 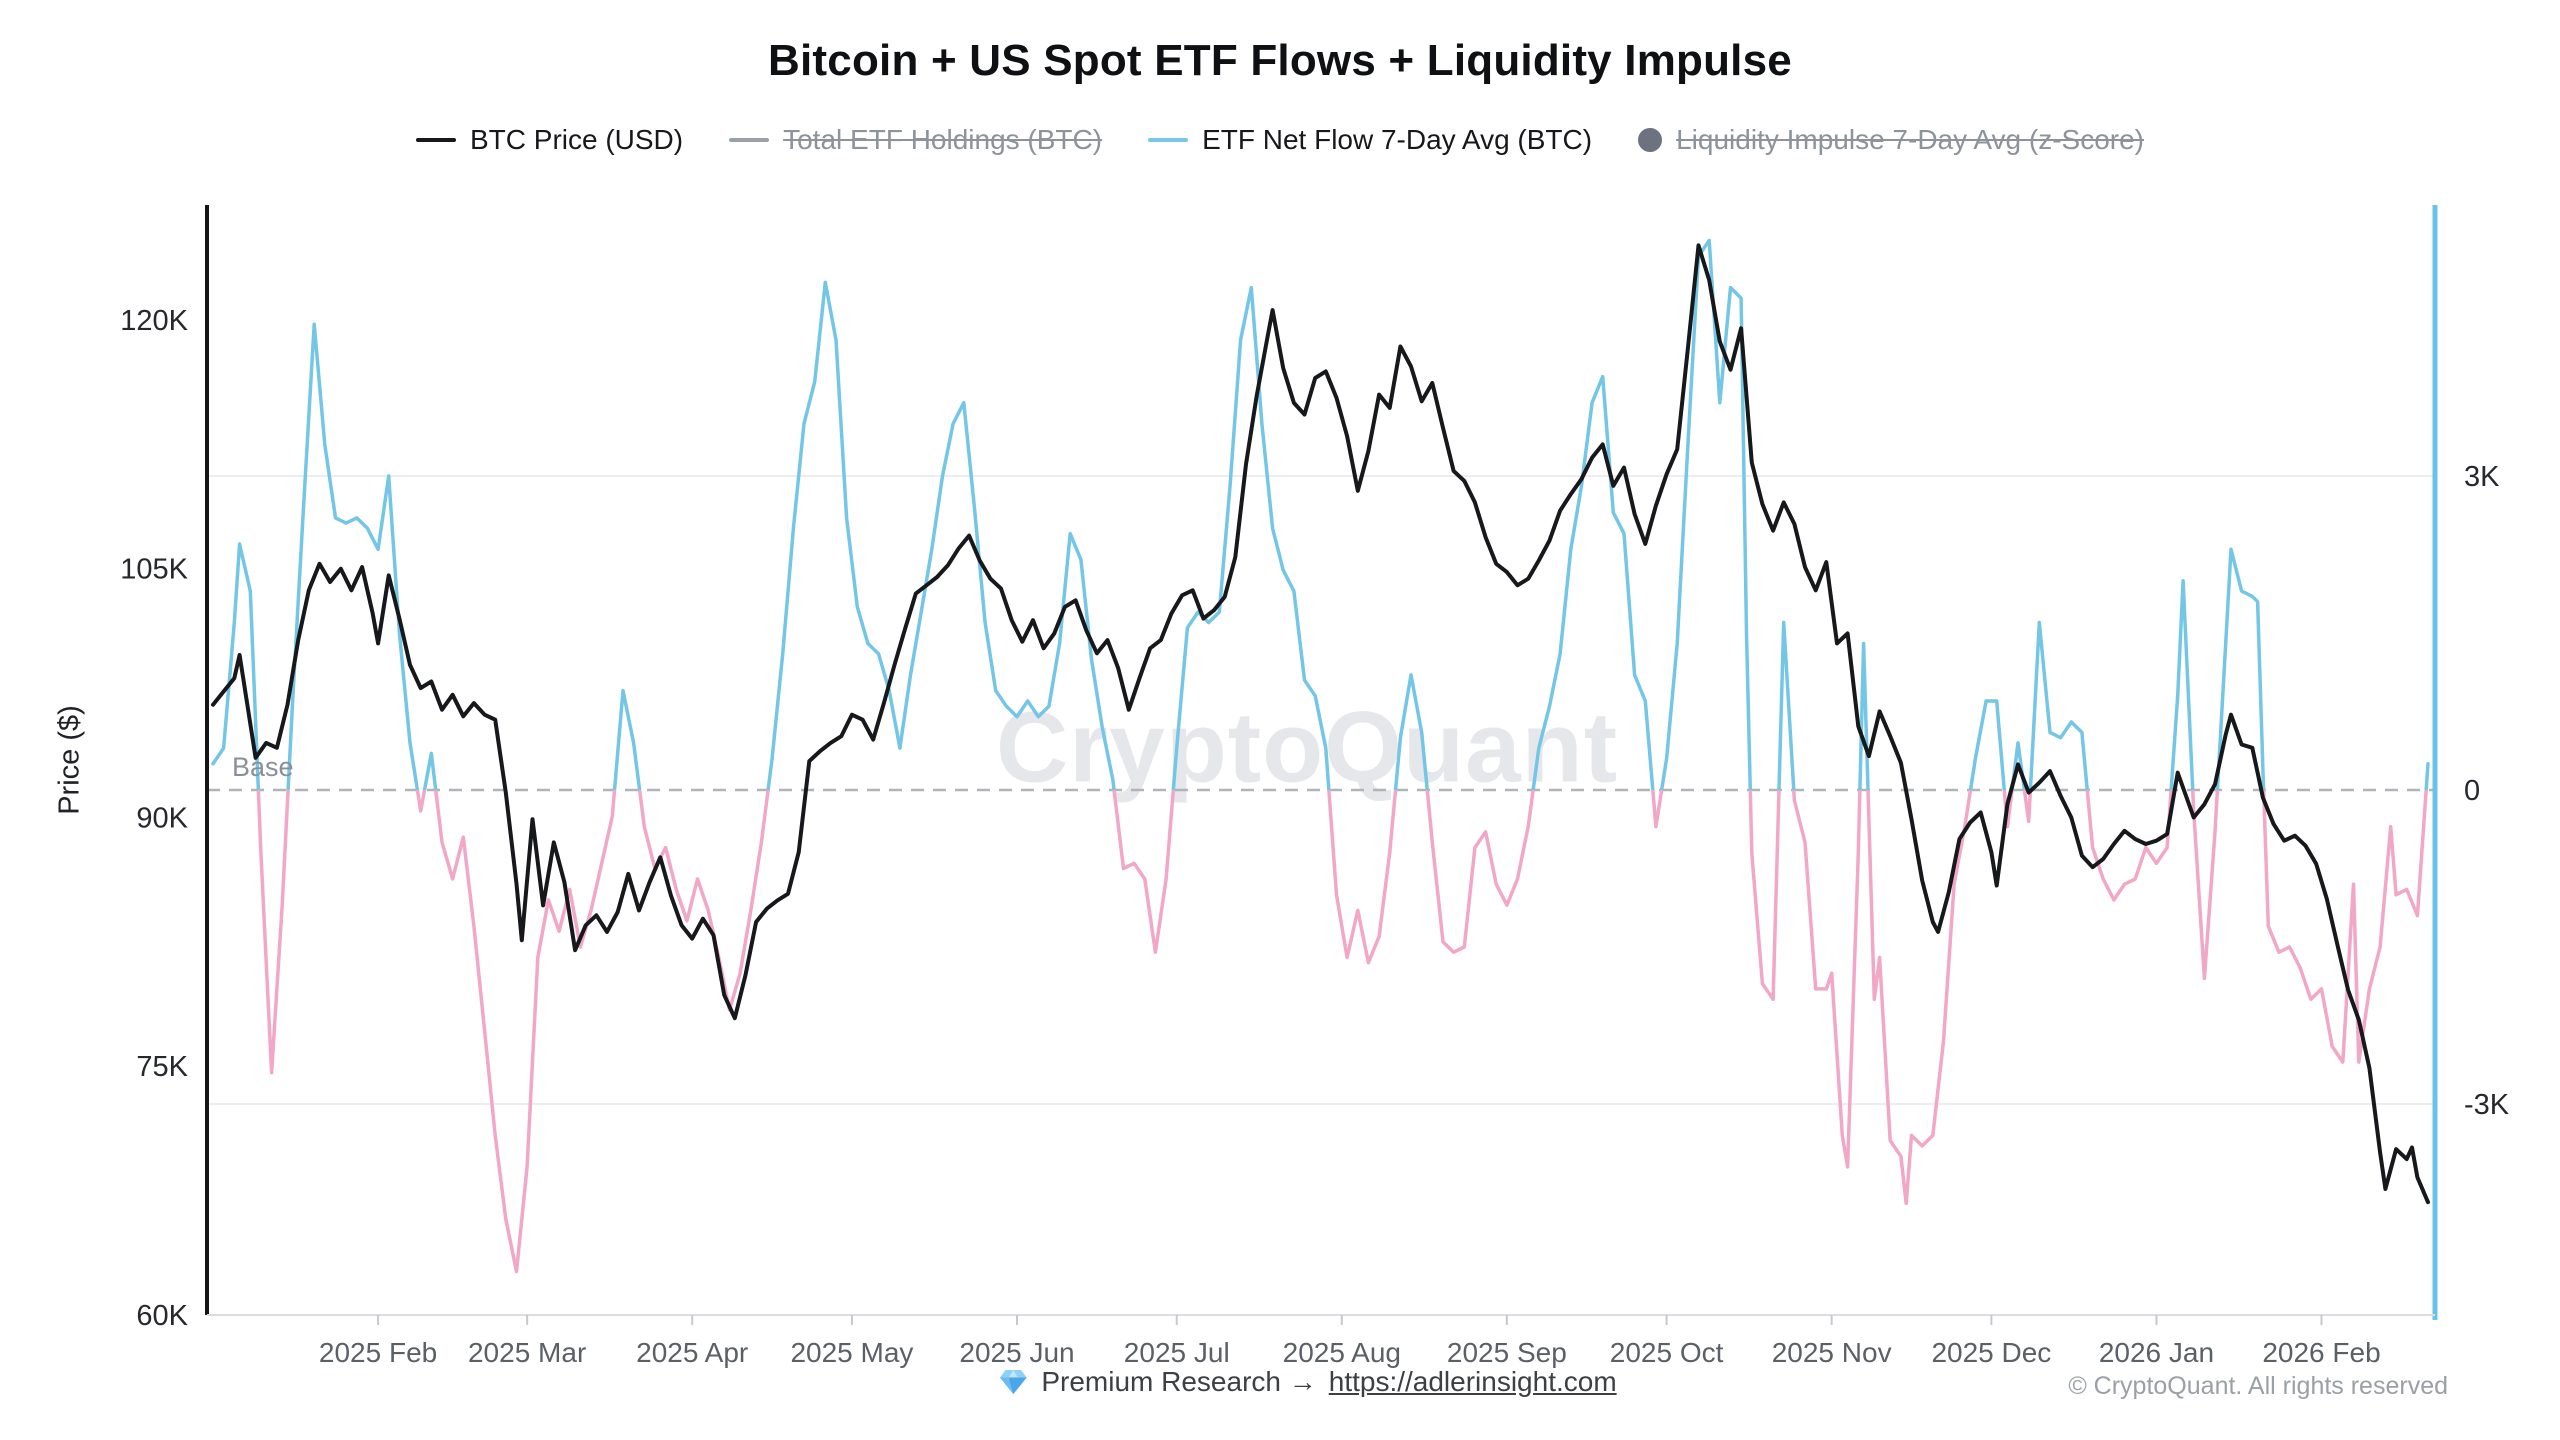 What do you see at coordinates (1650, 140) in the screenshot?
I see `liquidity-impulse-dot-swatch-icon` at bounding box center [1650, 140].